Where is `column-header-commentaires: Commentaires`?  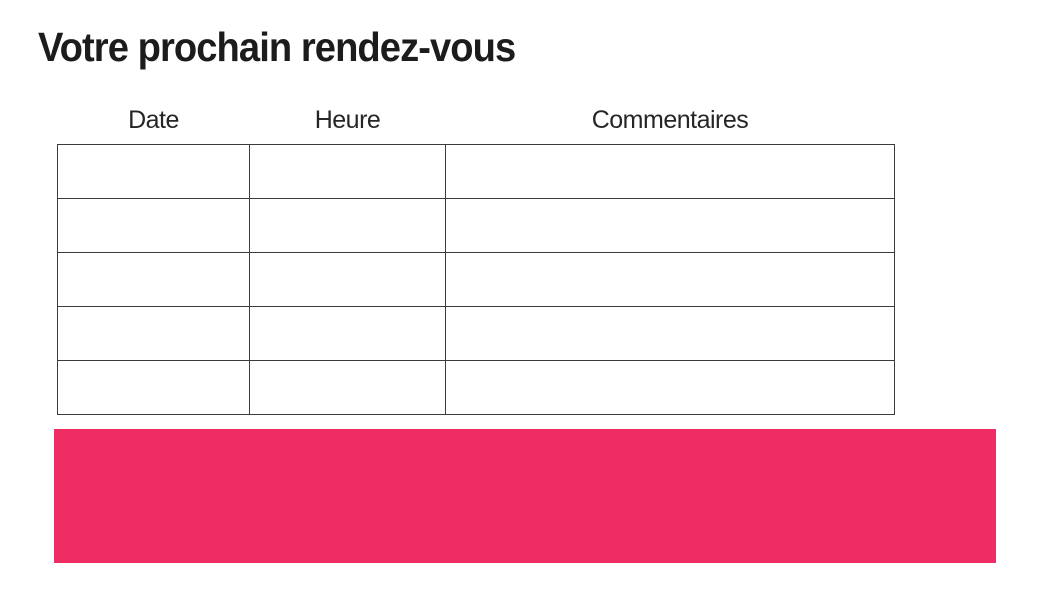
column-header-commentaires: Commentaires is located at coordinates (670, 120).